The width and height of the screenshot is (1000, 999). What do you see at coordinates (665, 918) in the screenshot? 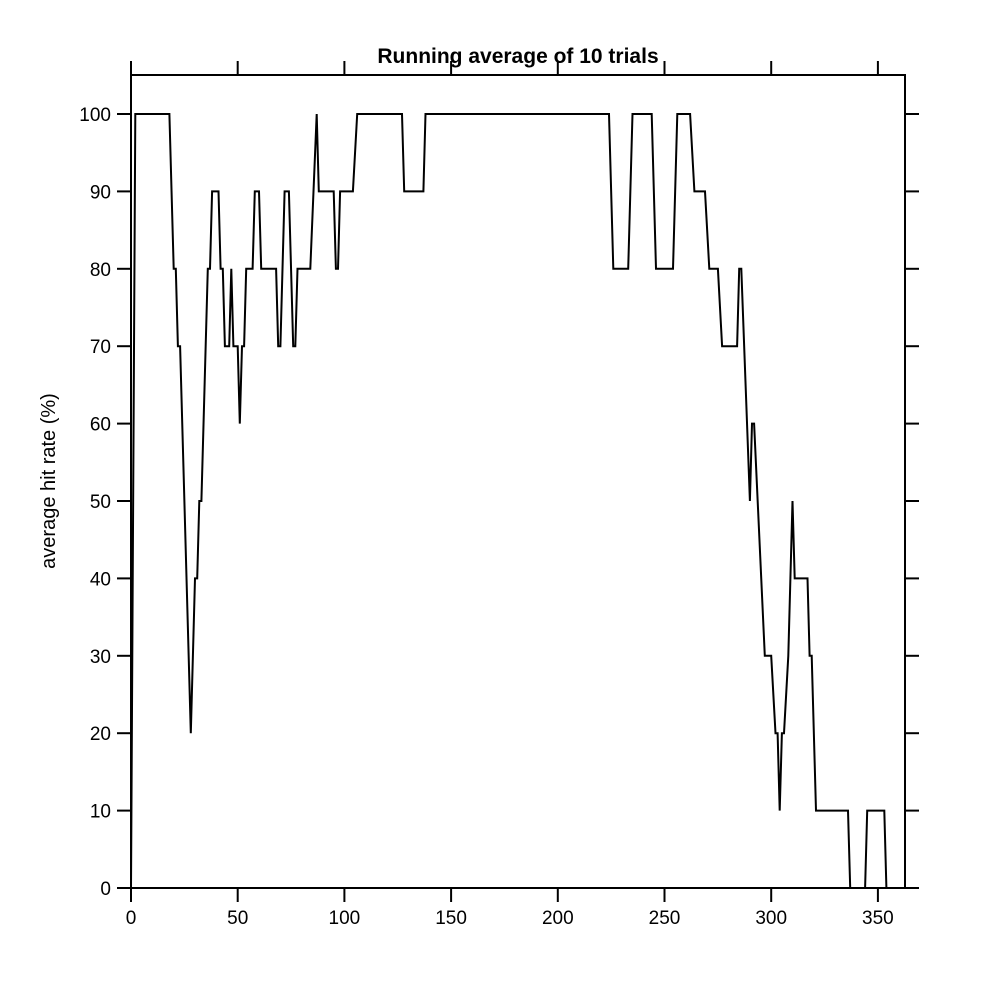
I see `x-tick-label: 250` at bounding box center [665, 918].